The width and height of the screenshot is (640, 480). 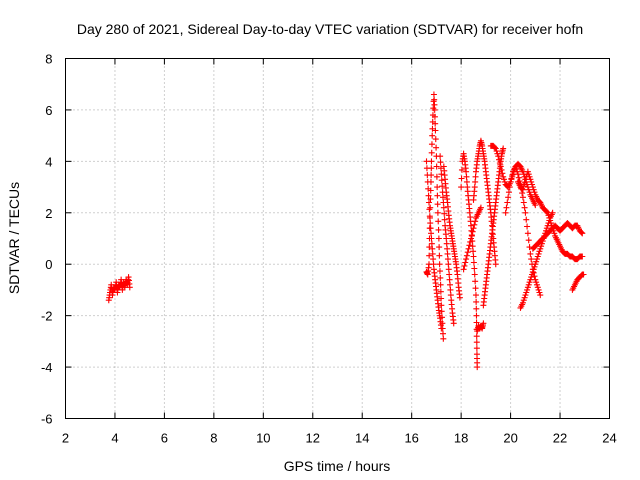 What do you see at coordinates (164, 438) in the screenshot?
I see `x-tick-label: 6` at bounding box center [164, 438].